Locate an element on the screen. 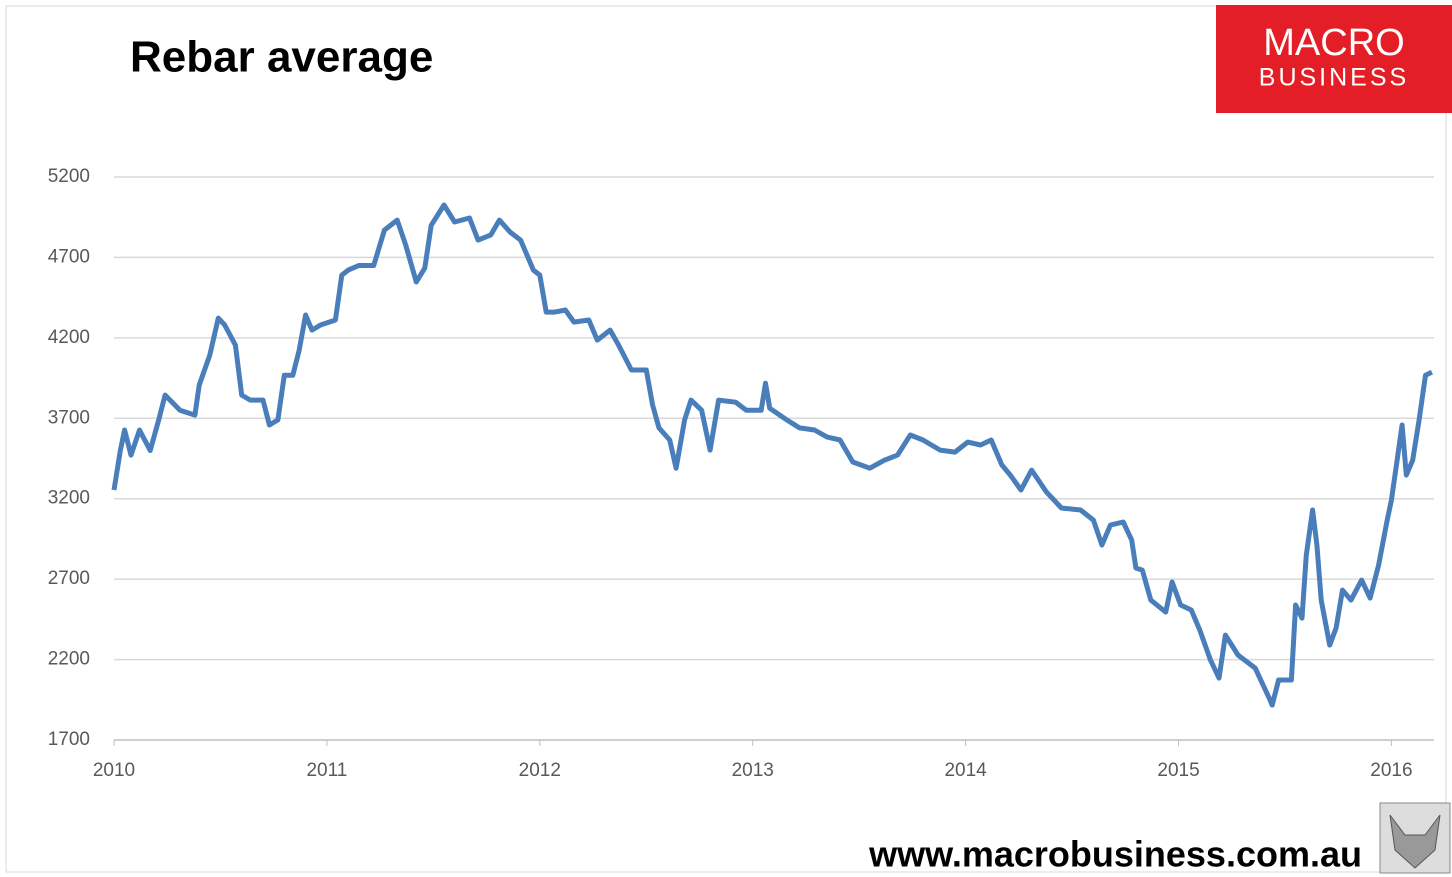  x-tick-label: 2014 is located at coordinates (965, 770).